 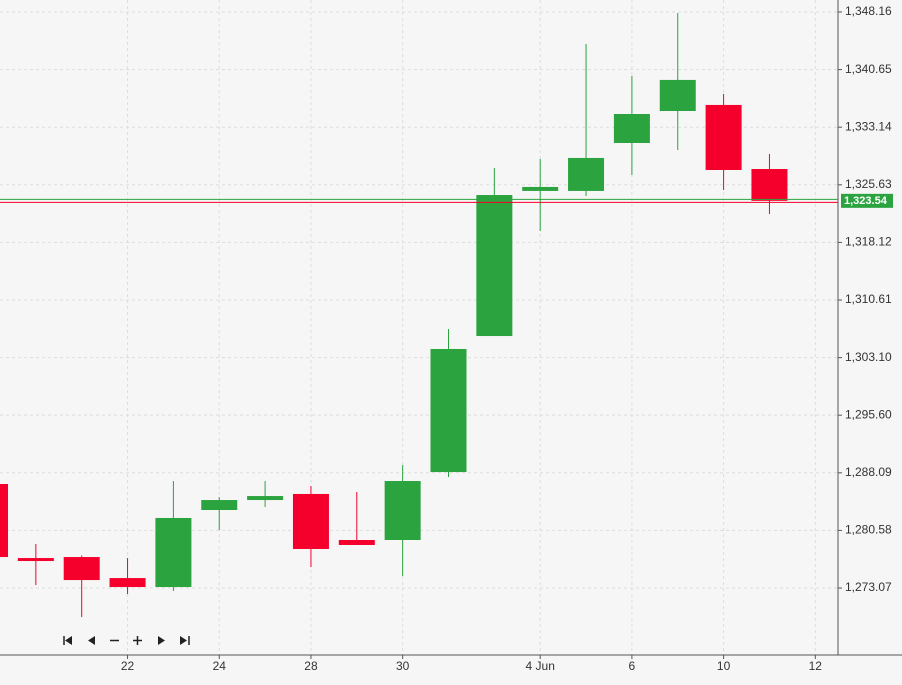 What do you see at coordinates (724, 666) in the screenshot?
I see `x-tick-label: 10` at bounding box center [724, 666].